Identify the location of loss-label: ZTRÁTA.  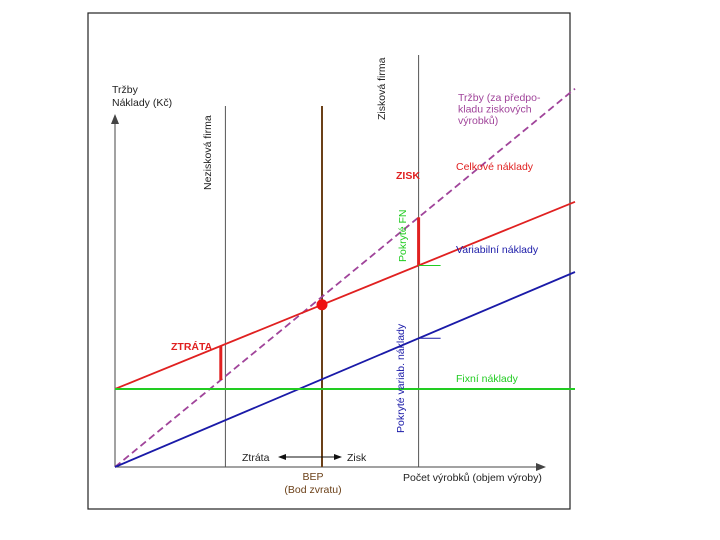
(192, 346).